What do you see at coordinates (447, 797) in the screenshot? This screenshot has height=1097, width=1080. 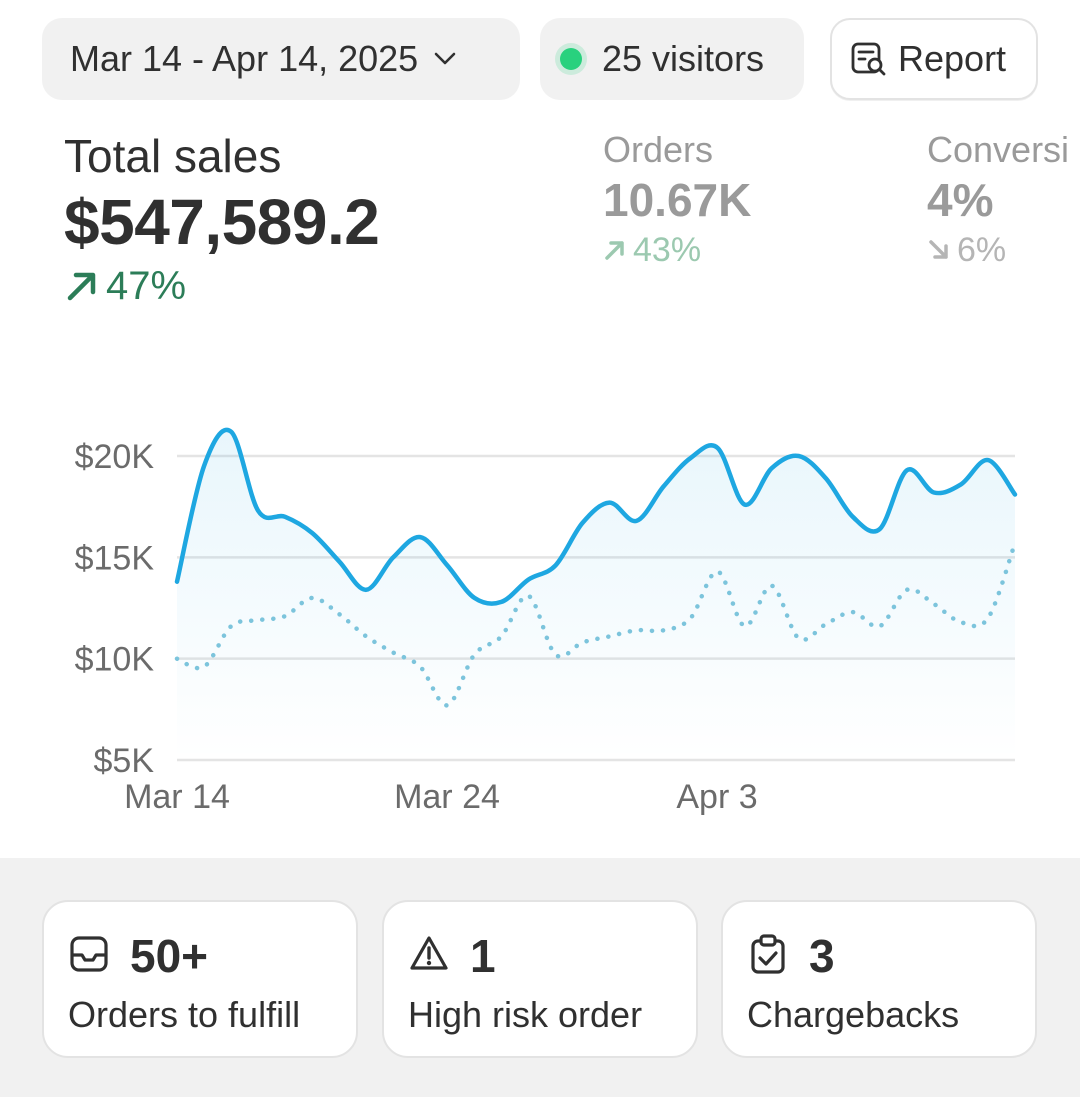 I see `x-axis-tick-label: Mar 24` at bounding box center [447, 797].